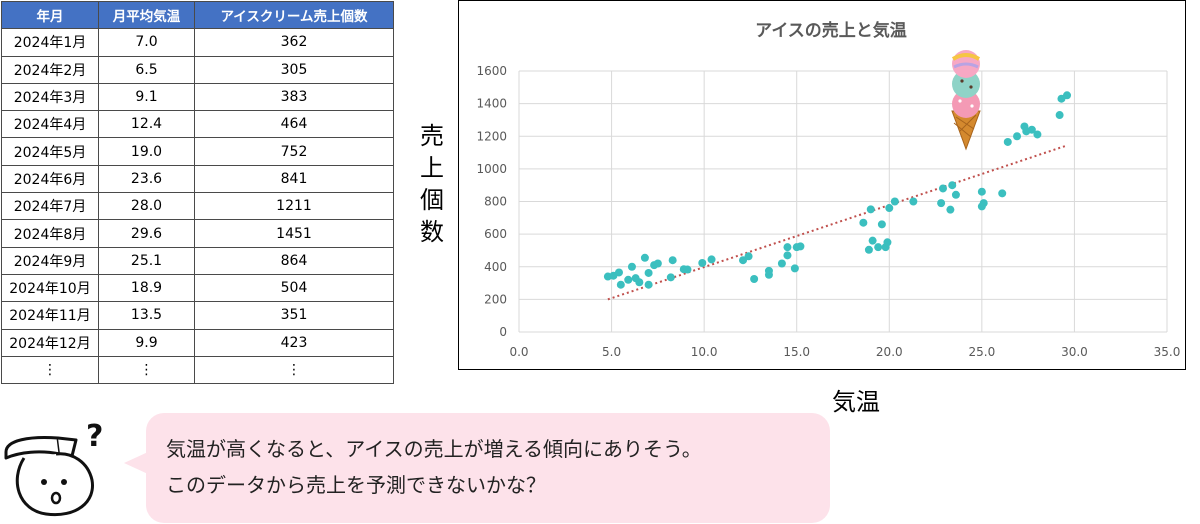 This screenshot has width=1200, height=524. I want to click on trendline, so click(836, 223).